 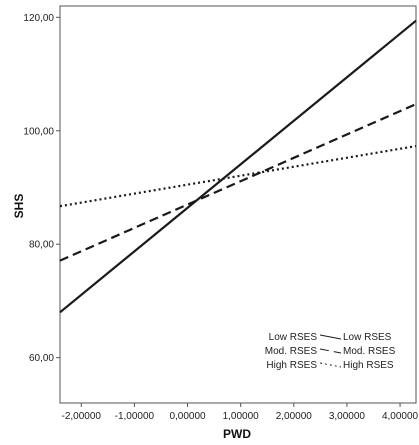 I want to click on x-tick-label: 1,00000, so click(x=241, y=416).